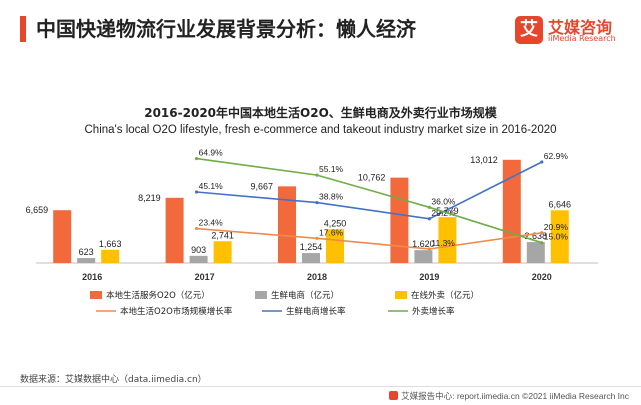 The height and width of the screenshot is (405, 641). Describe the element at coordinates (556, 237) in the screenshot. I see `growth-value-label: 15.0%` at that location.